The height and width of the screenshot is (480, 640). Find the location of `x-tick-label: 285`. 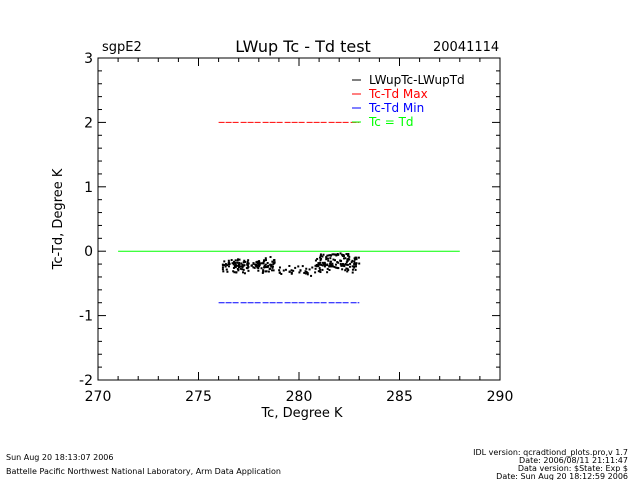

x-tick-label: 285 is located at coordinates (399, 397).